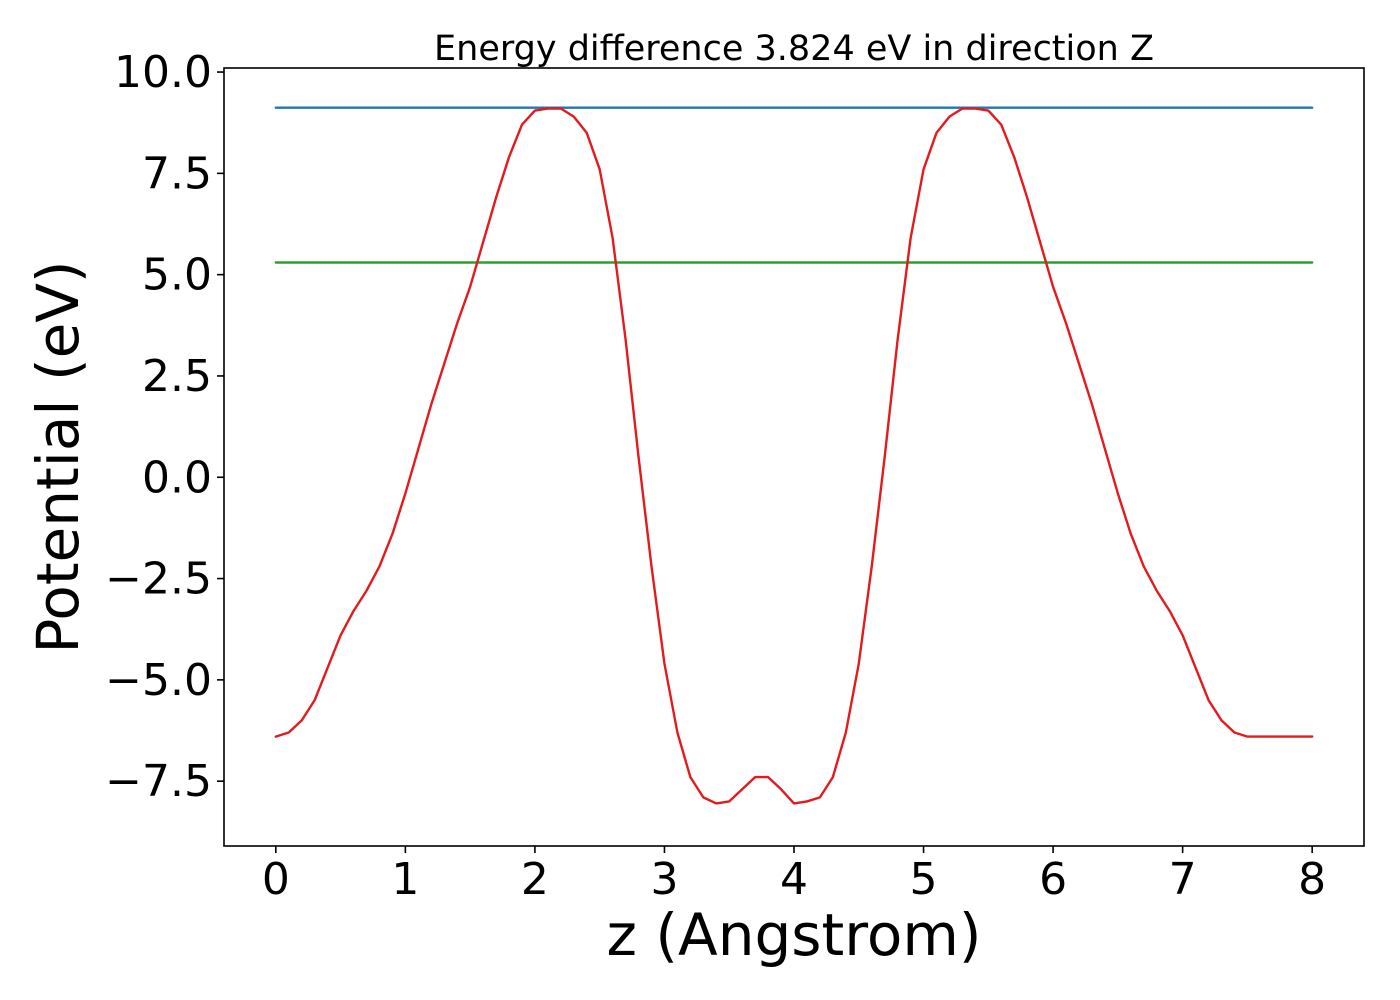 The height and width of the screenshot is (1000, 1400). I want to click on x-tick-label: 0, so click(276, 879).